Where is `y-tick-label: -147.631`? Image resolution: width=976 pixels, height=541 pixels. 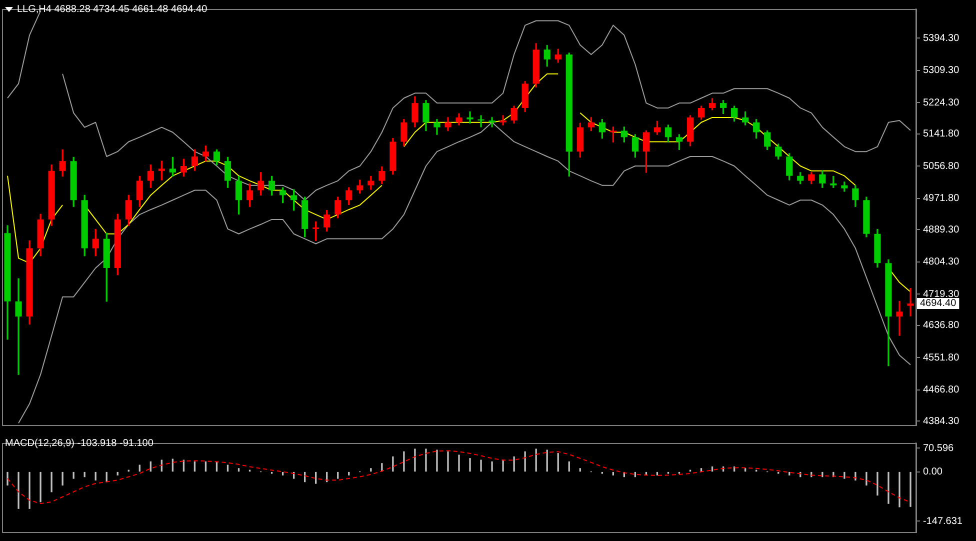
y-tick-label: -147.631 is located at coordinates (943, 521).